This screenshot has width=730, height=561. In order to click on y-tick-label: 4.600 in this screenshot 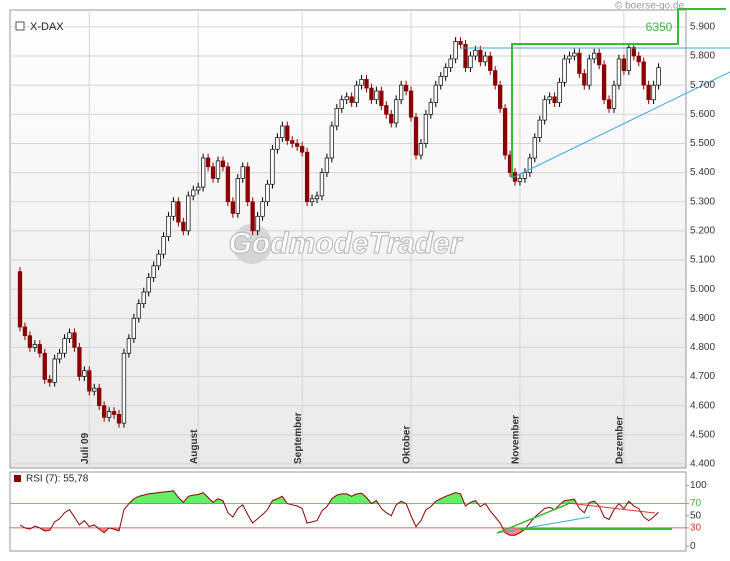, I will do `click(702, 405)`.